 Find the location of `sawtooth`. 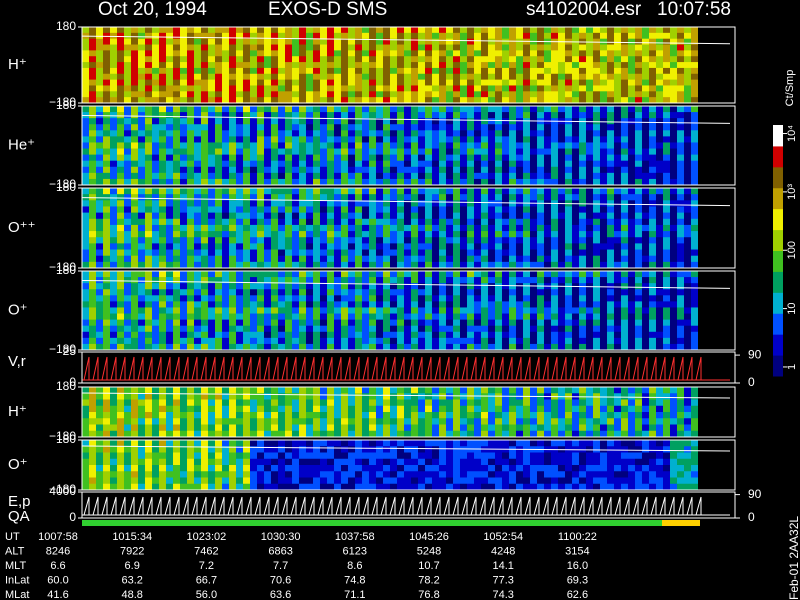

sawtooth is located at coordinates (95, 368).